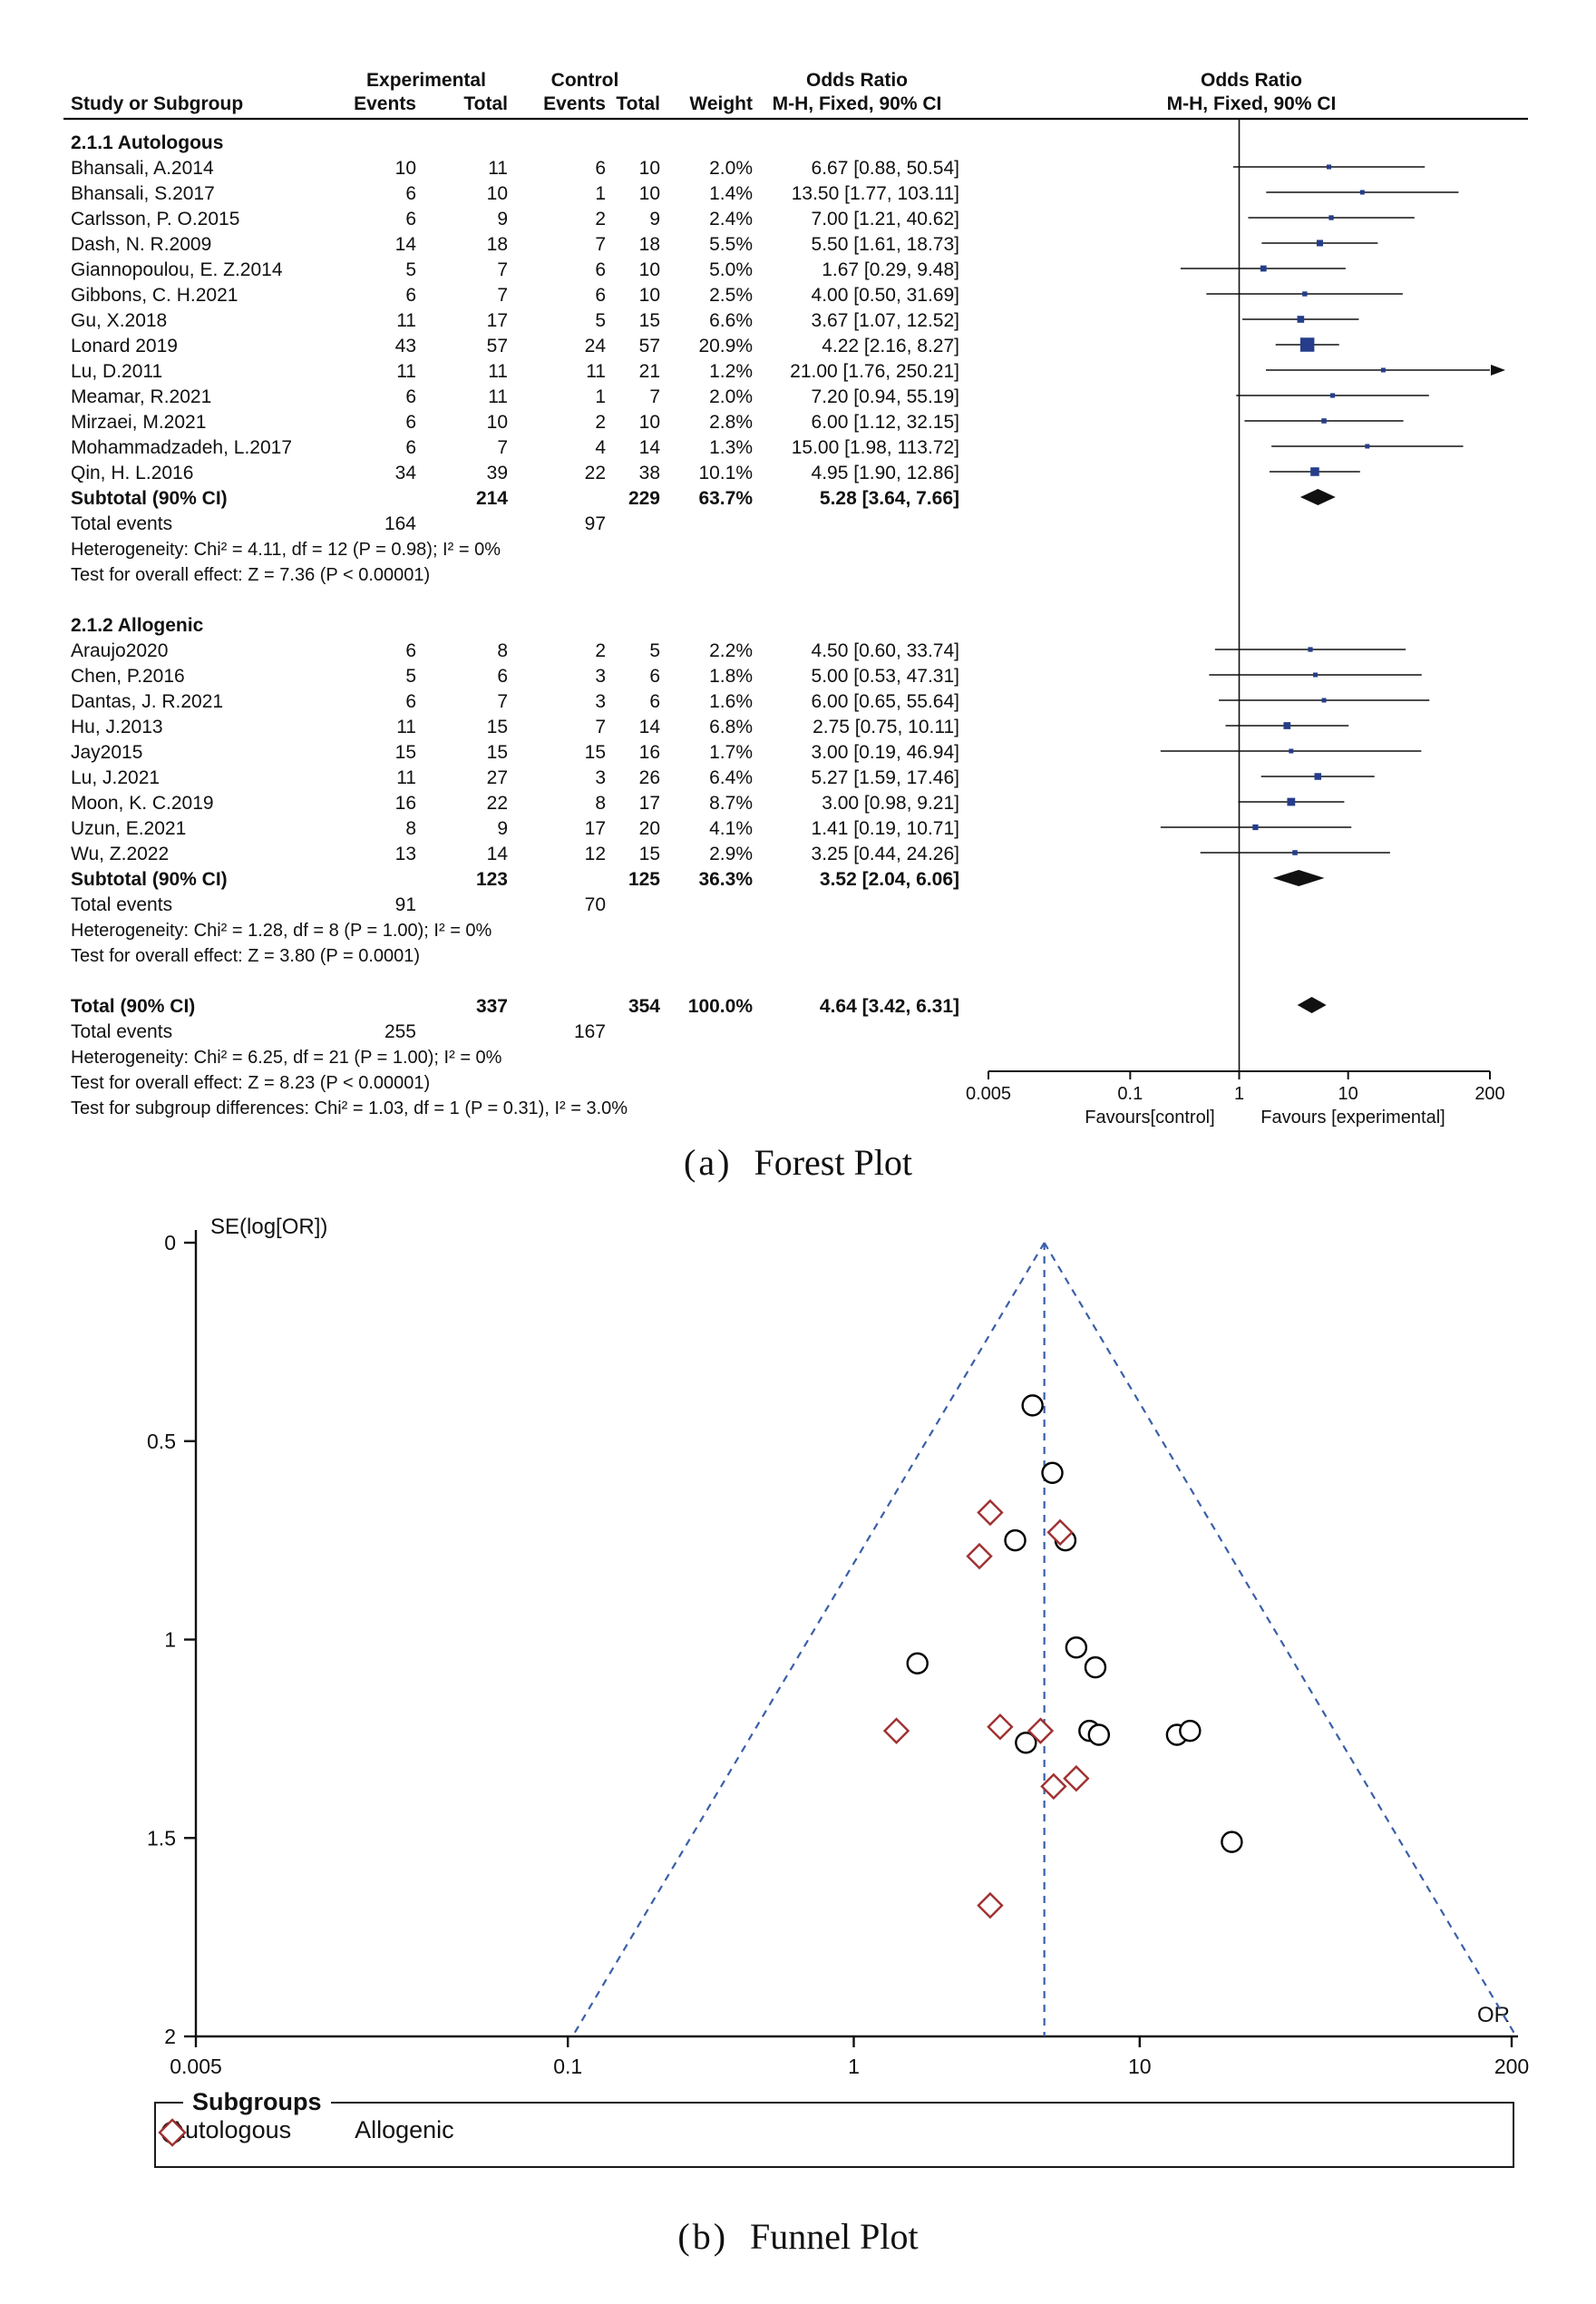  Describe the element at coordinates (649, 320) in the screenshot. I see `ctrl-total: 15` at that location.